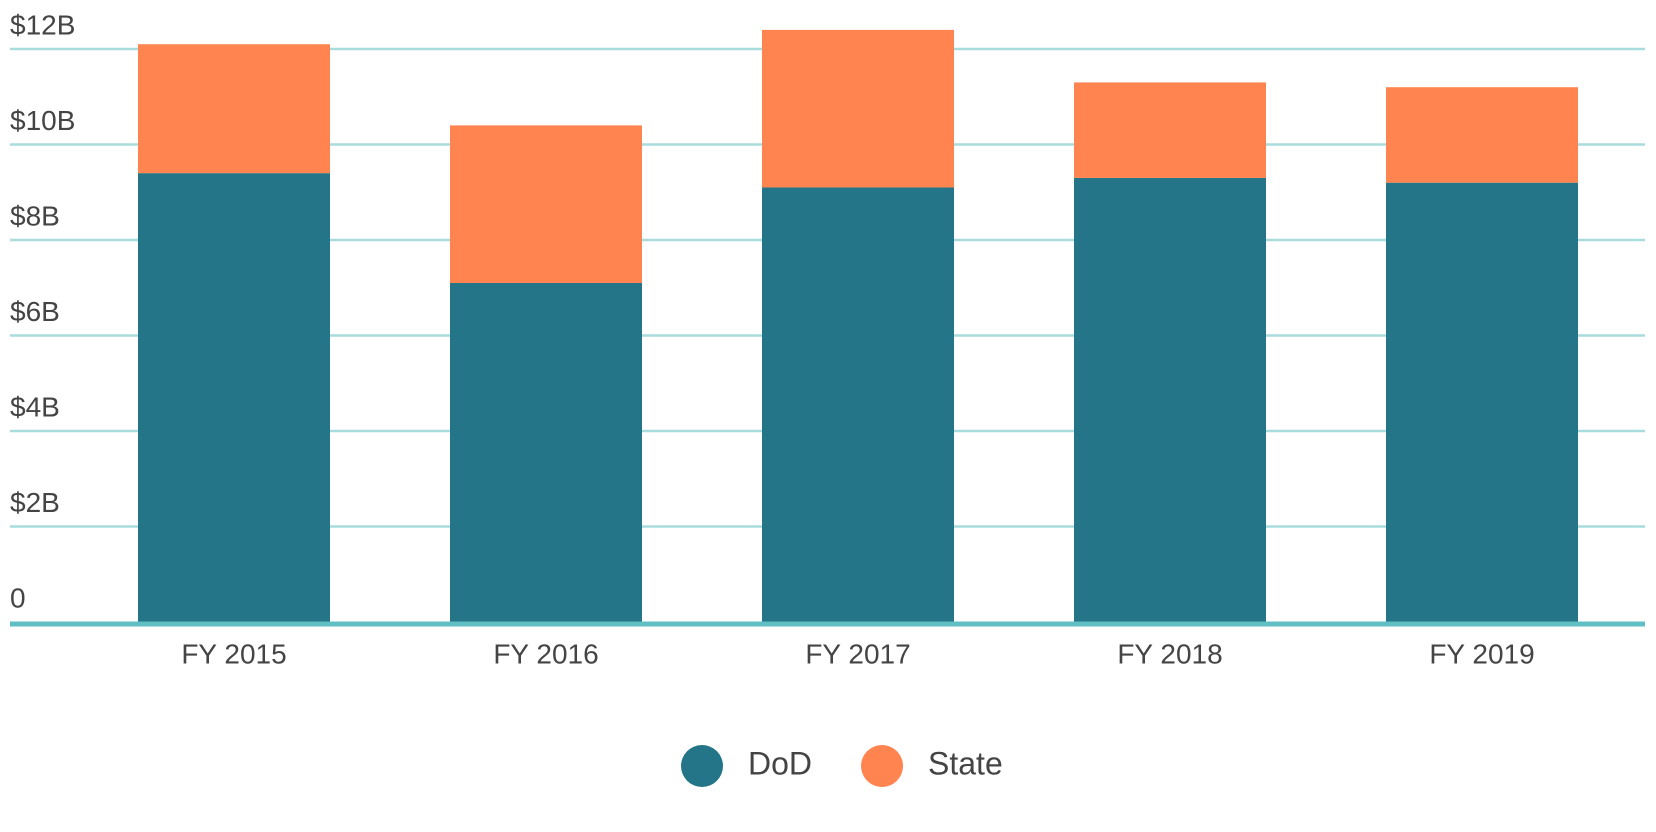 The height and width of the screenshot is (832, 1656). What do you see at coordinates (780, 763) in the screenshot?
I see `legend-label: DoD` at bounding box center [780, 763].